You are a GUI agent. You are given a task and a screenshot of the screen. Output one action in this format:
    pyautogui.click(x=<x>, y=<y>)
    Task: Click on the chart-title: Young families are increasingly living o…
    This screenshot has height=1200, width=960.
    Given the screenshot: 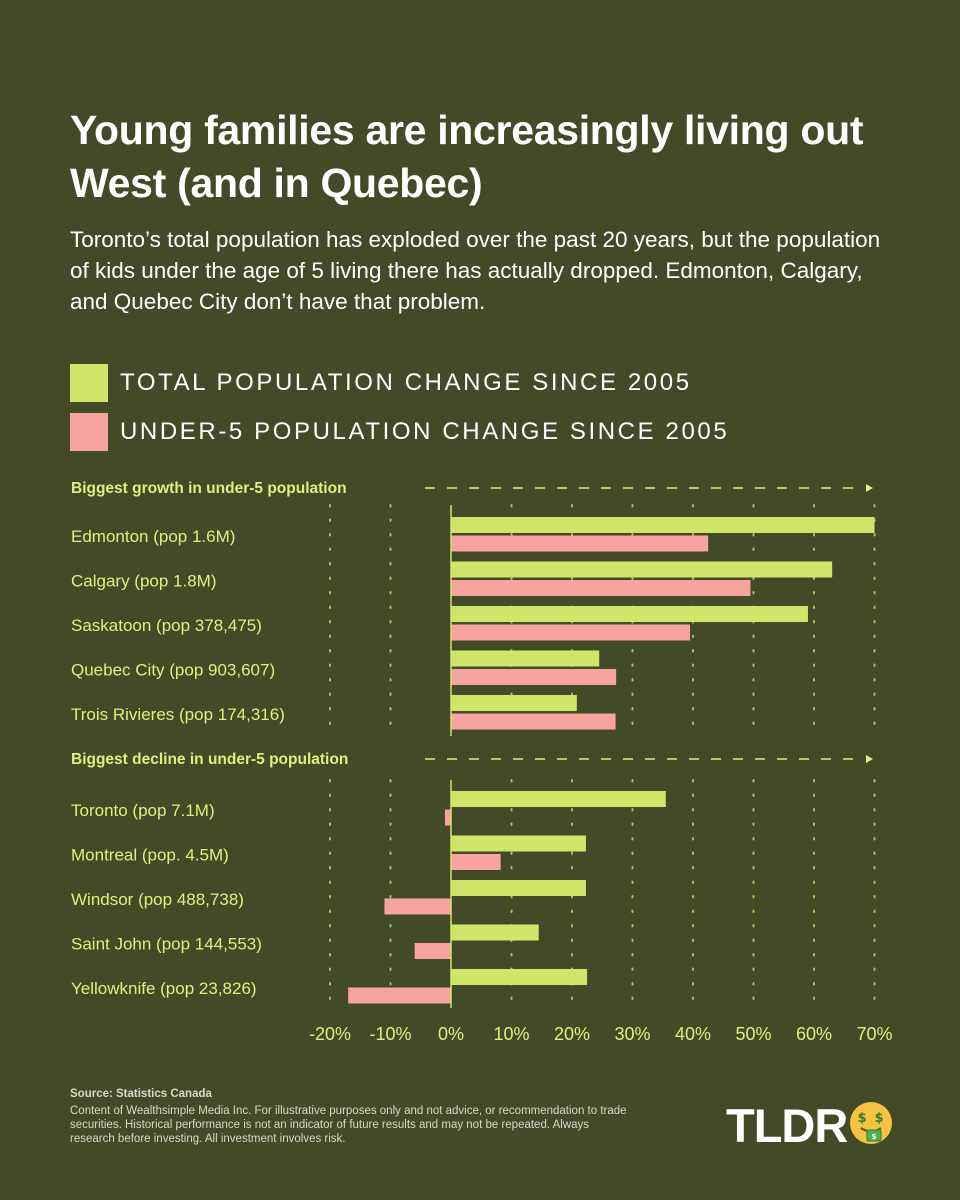 What is the action you would take?
    pyautogui.click(x=467, y=156)
    